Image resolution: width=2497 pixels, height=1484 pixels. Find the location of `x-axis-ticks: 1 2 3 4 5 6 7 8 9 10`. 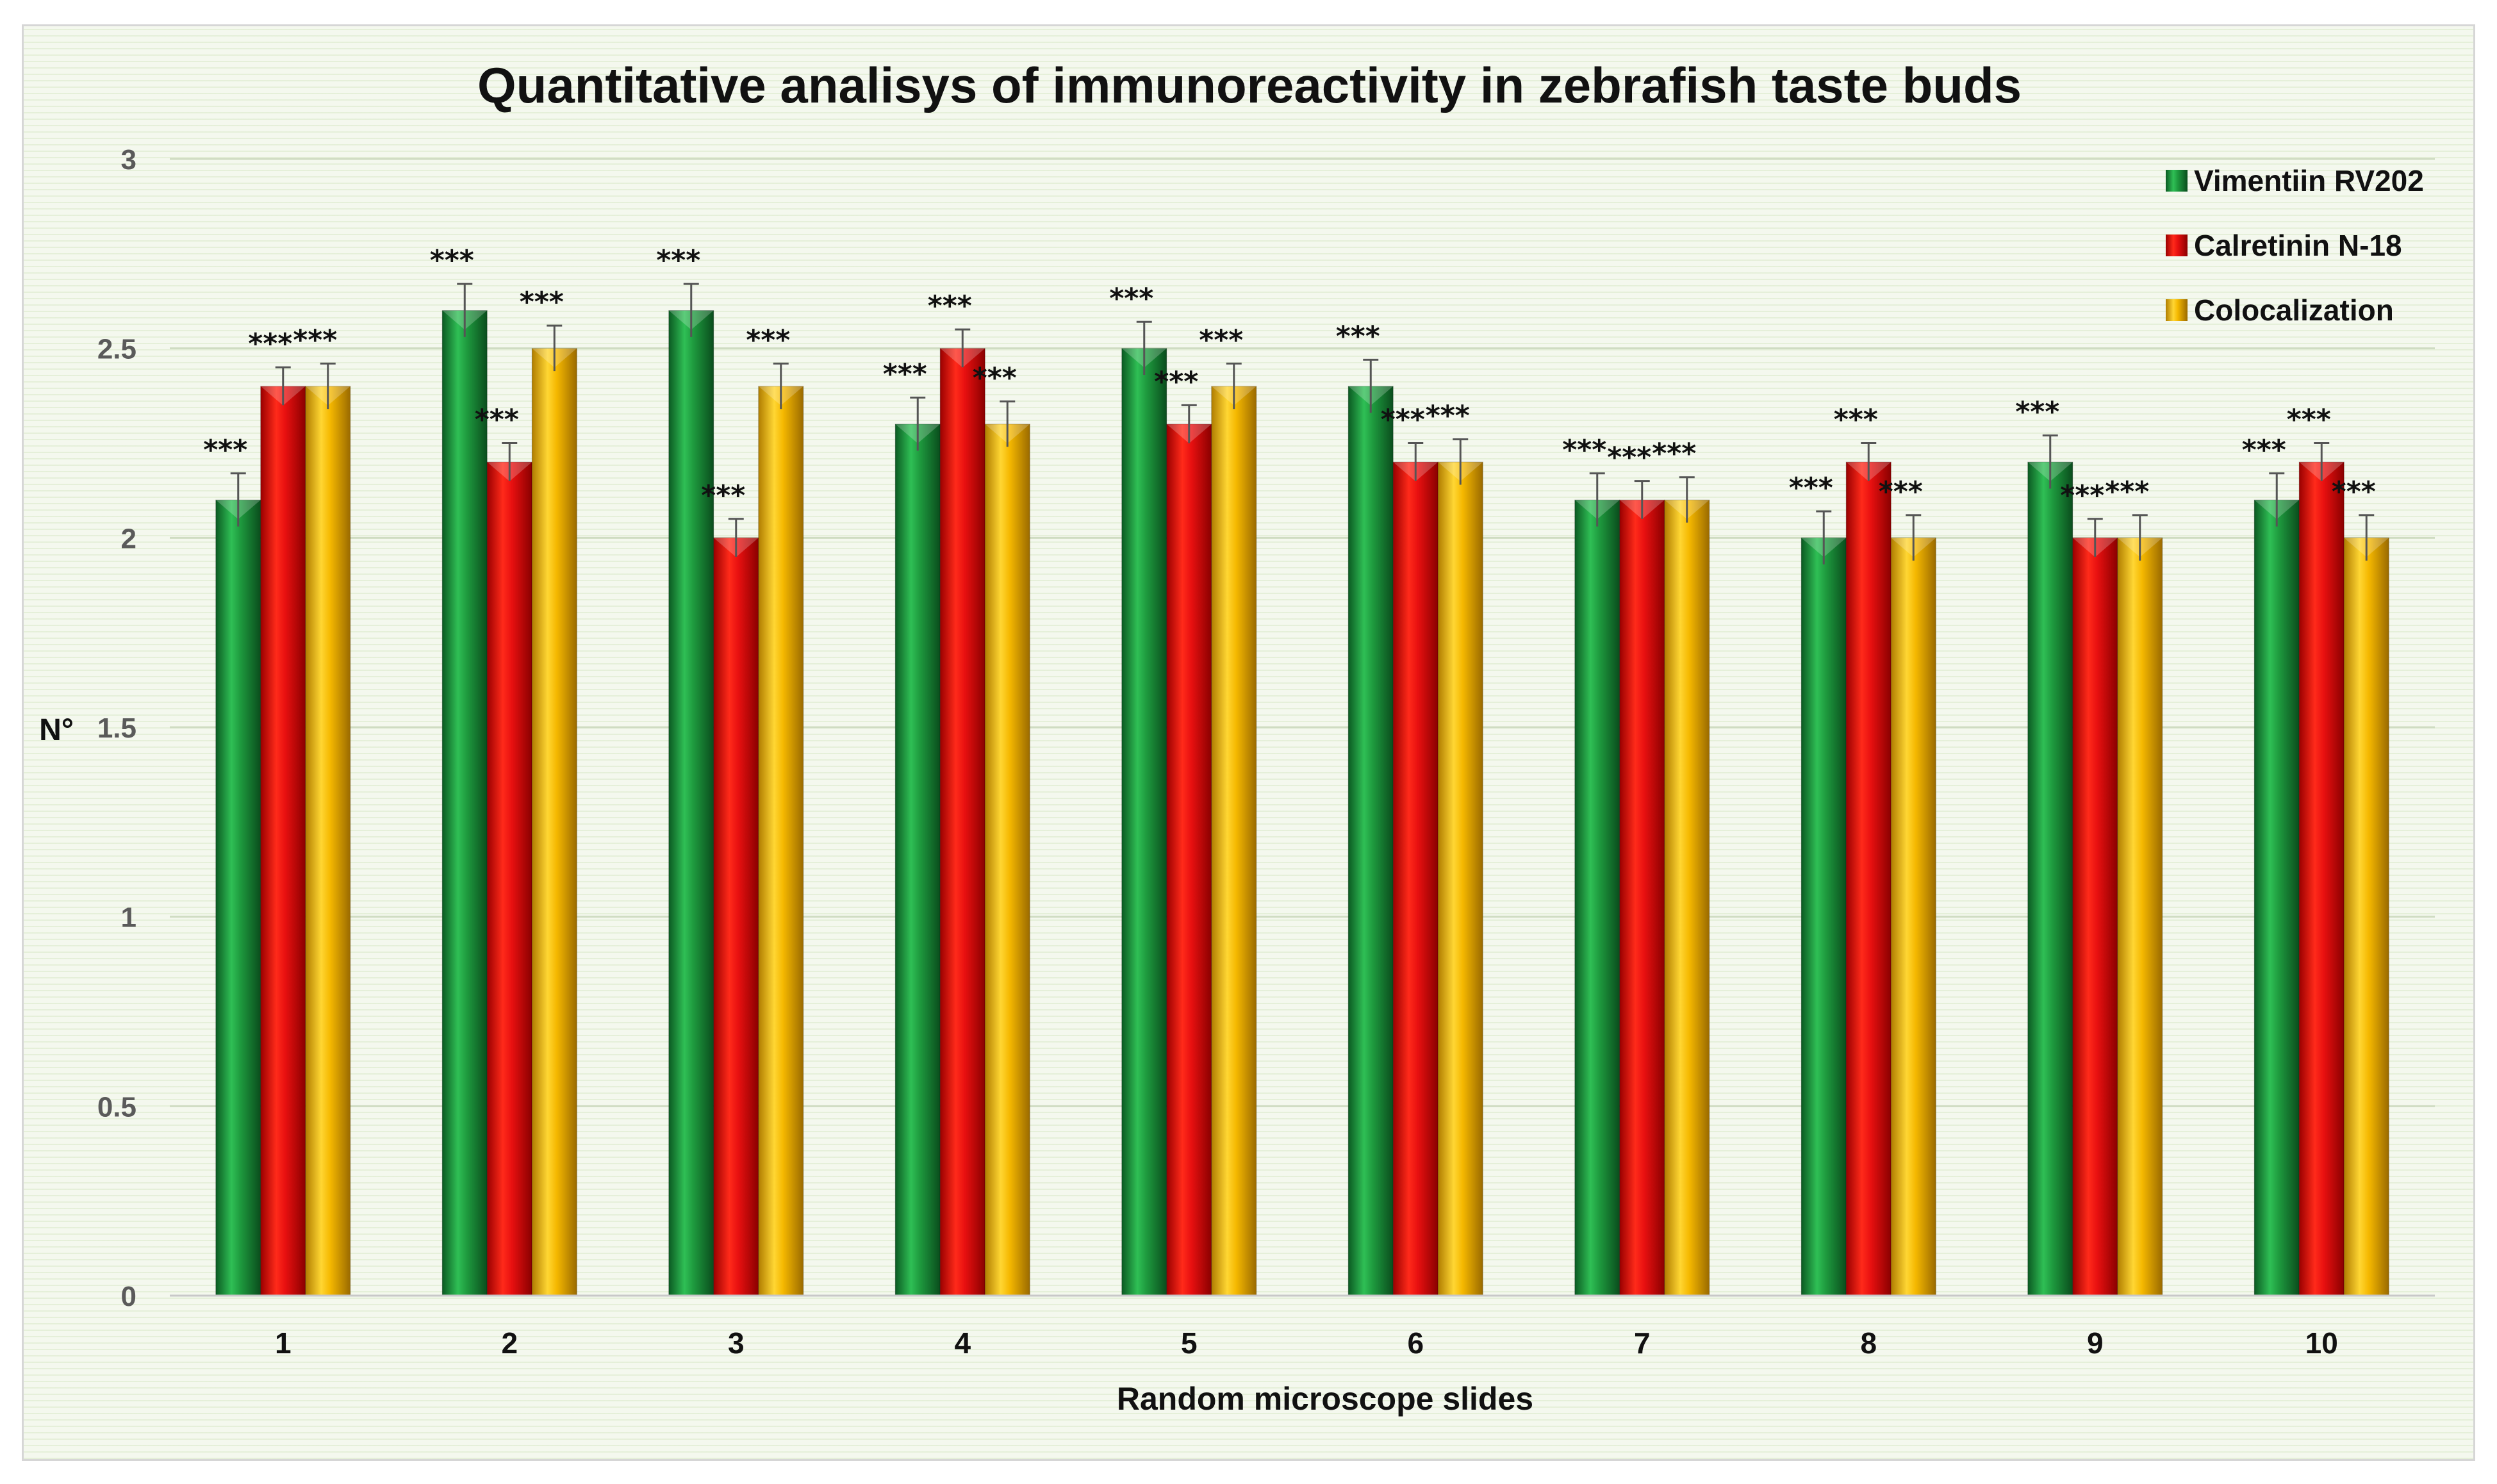

x-axis-ticks: 1 2 3 4 5 6 7 8 9 10 is located at coordinates (1306, 1343).